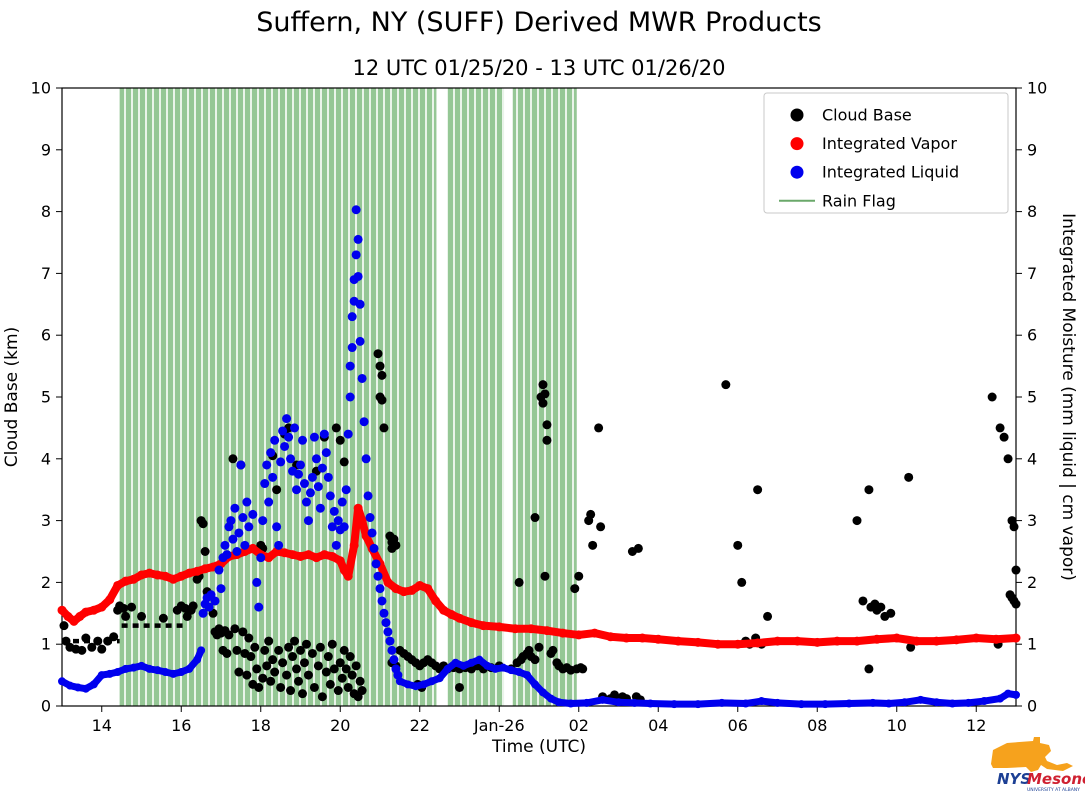 This screenshot has height=804, width=1089. What do you see at coordinates (539, 68) in the screenshot?
I see `chart-subtitle: 12 UTC 01/25/20 - 13 UTC 01/26/20` at bounding box center [539, 68].